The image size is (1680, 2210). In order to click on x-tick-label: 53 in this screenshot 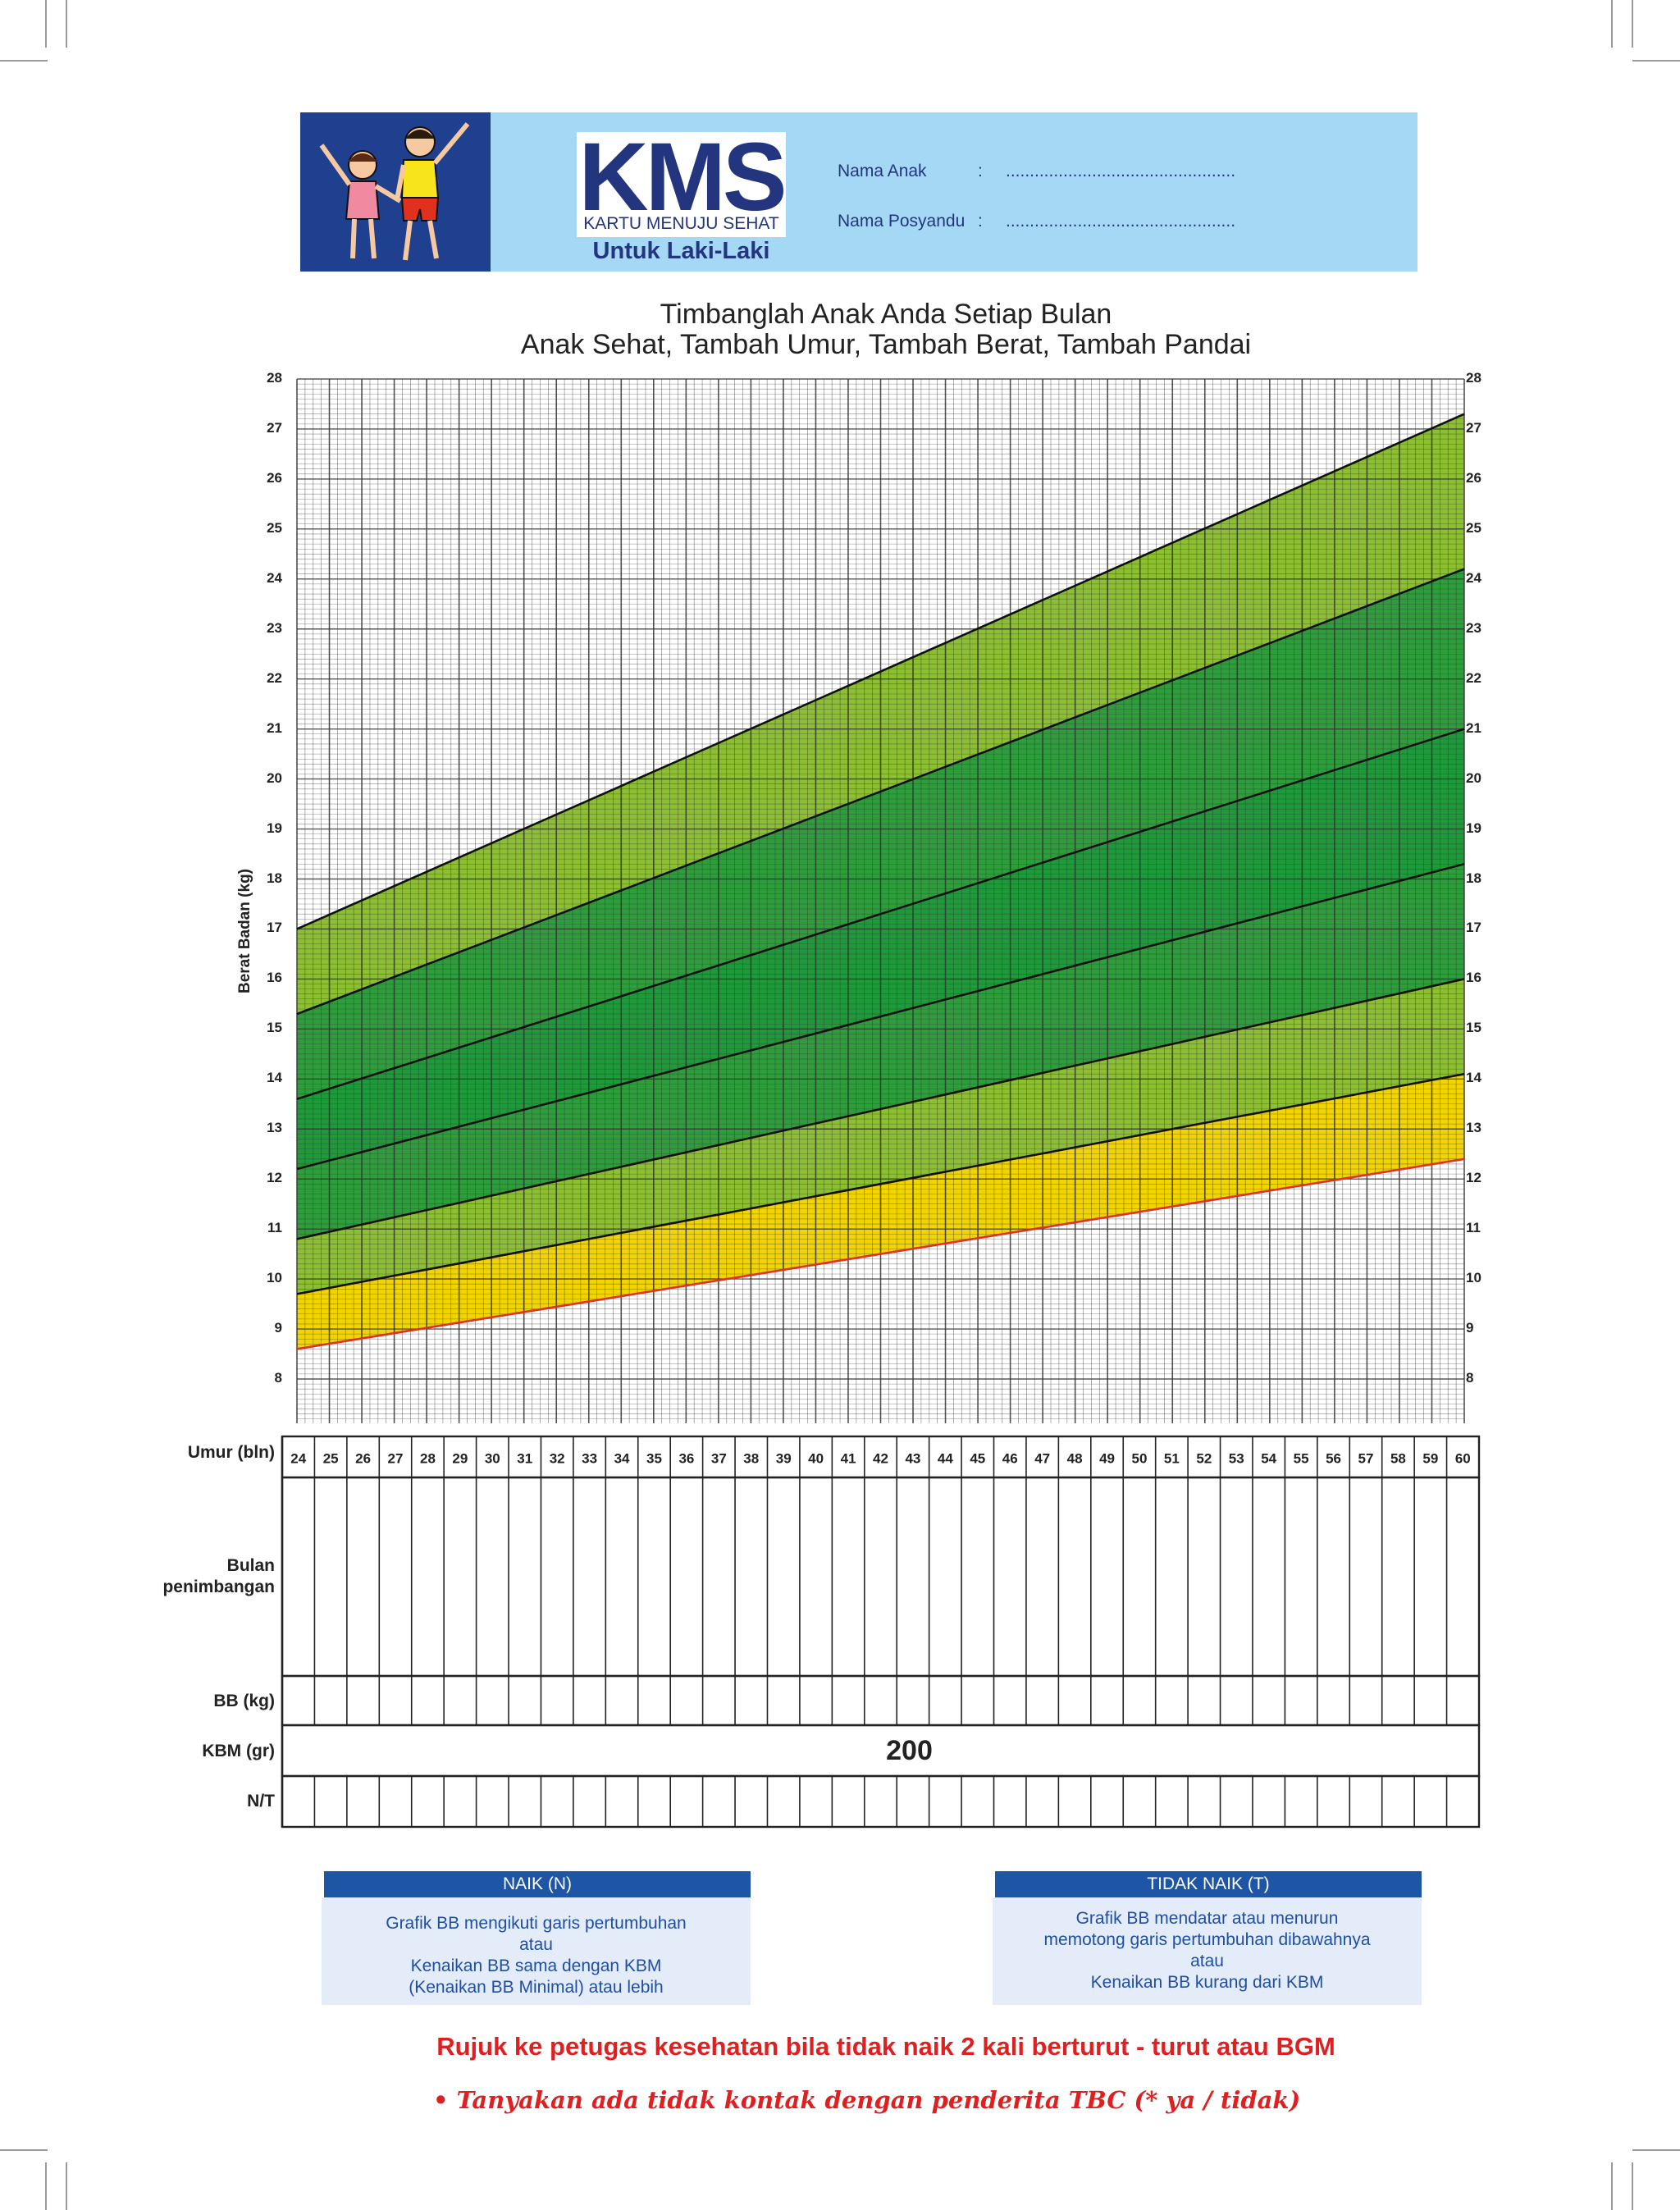, I will do `click(1236, 1458)`.